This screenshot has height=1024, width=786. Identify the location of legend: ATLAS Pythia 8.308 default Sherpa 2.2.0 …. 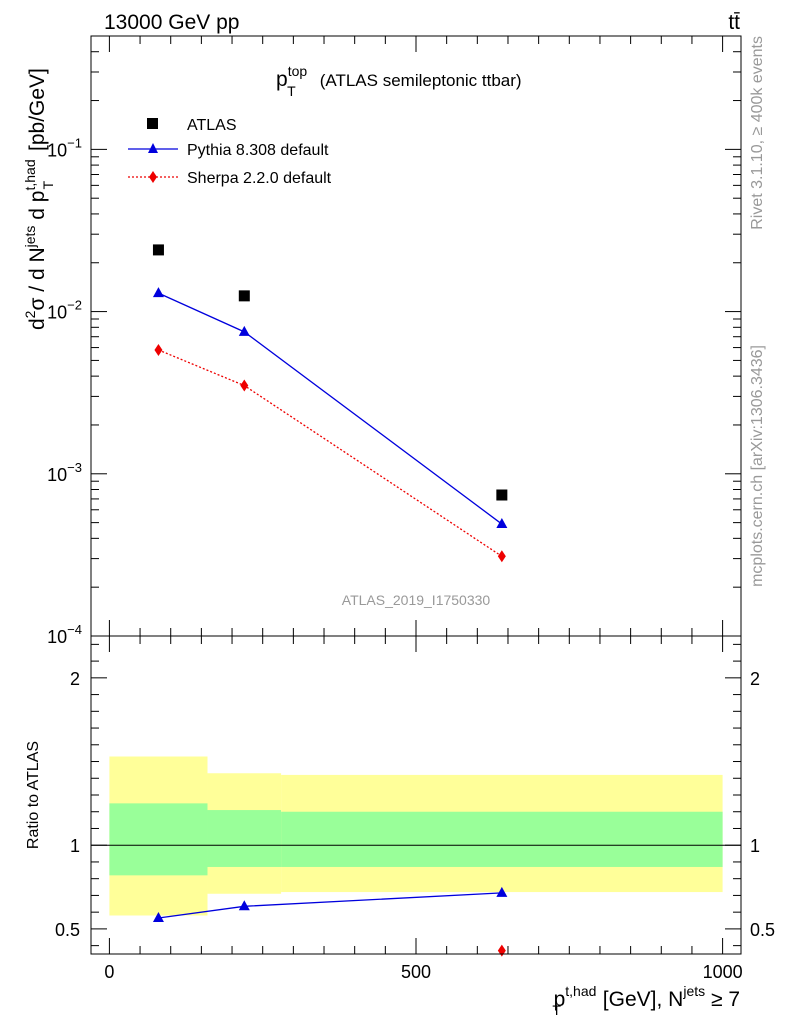
(230, 152).